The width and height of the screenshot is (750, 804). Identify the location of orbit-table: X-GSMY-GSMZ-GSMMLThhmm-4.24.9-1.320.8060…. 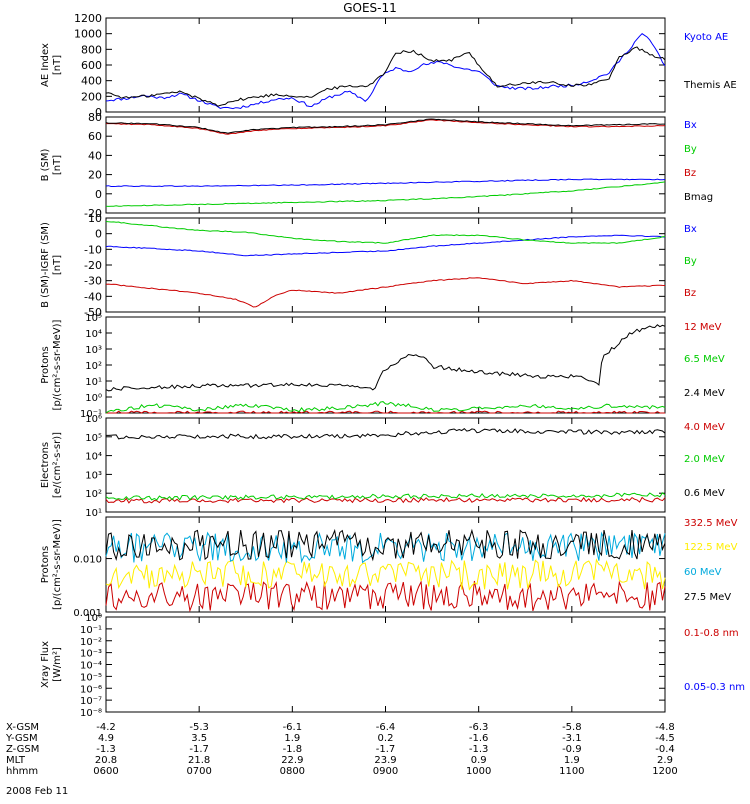
(341, 749).